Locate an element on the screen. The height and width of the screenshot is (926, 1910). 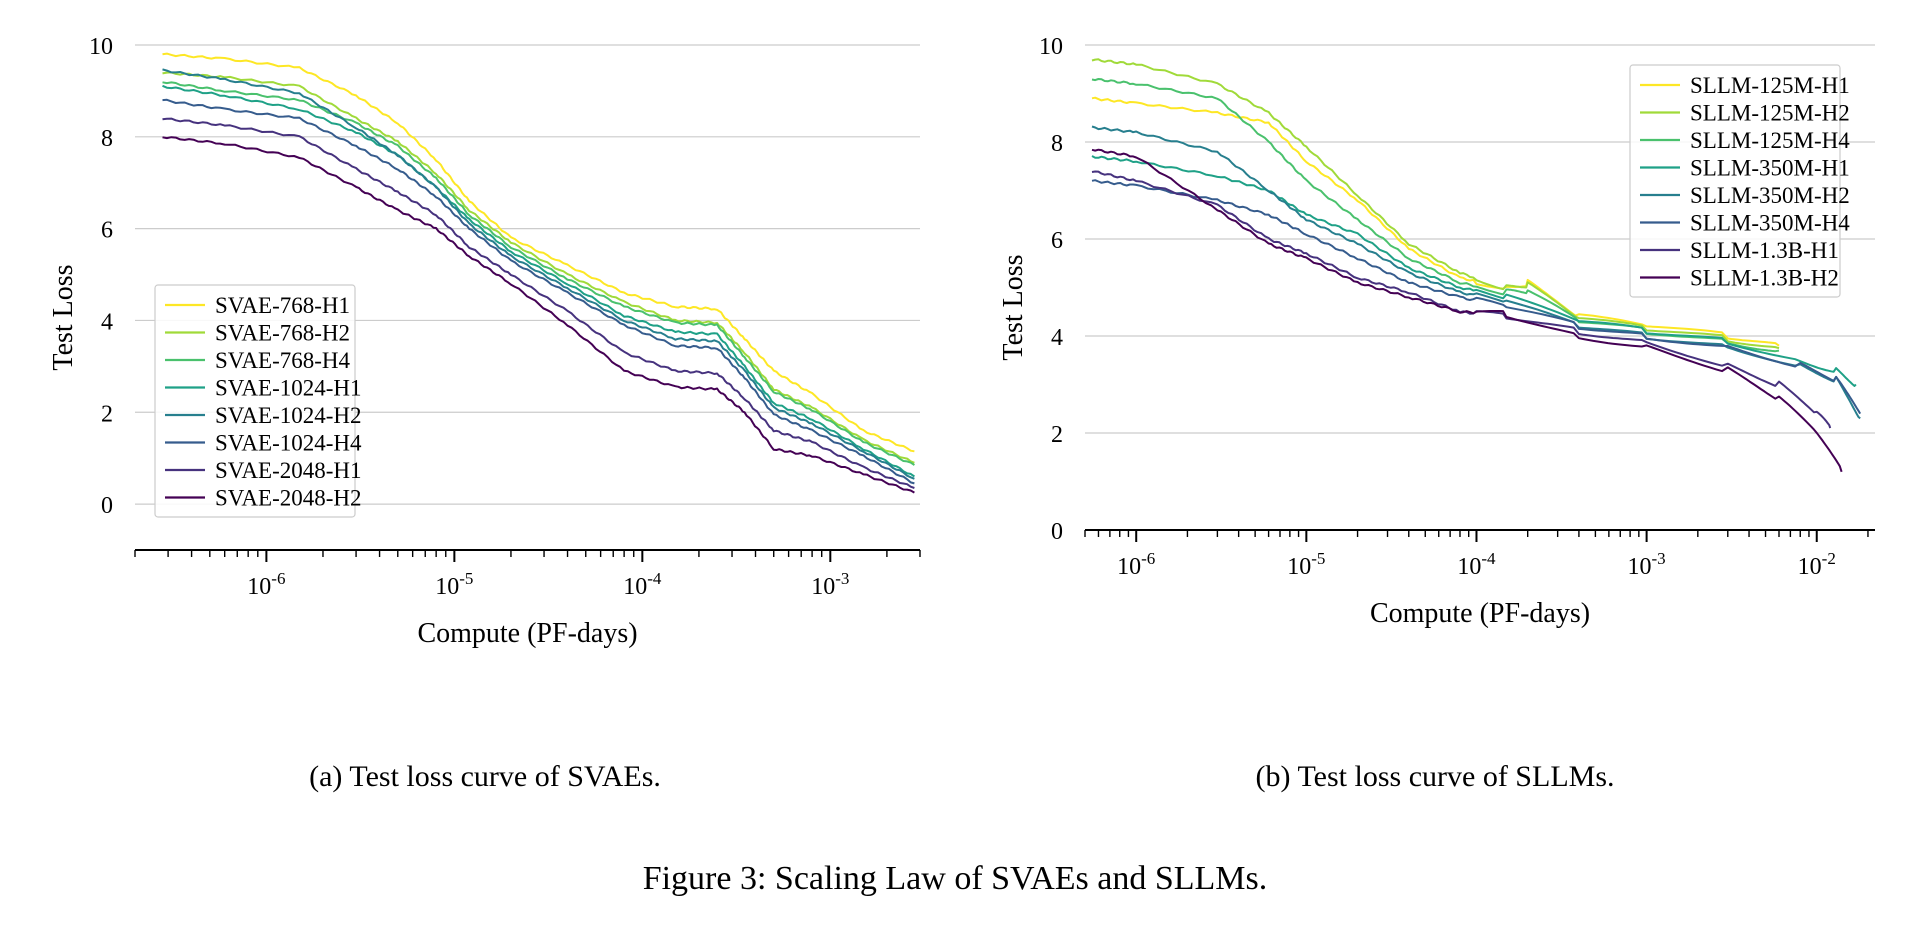
xlabel-b: Compute (PF-days) is located at coordinates (1480, 613).